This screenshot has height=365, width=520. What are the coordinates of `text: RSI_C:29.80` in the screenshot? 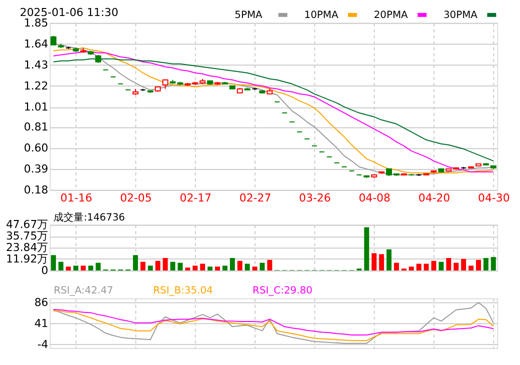 It's located at (282, 290).